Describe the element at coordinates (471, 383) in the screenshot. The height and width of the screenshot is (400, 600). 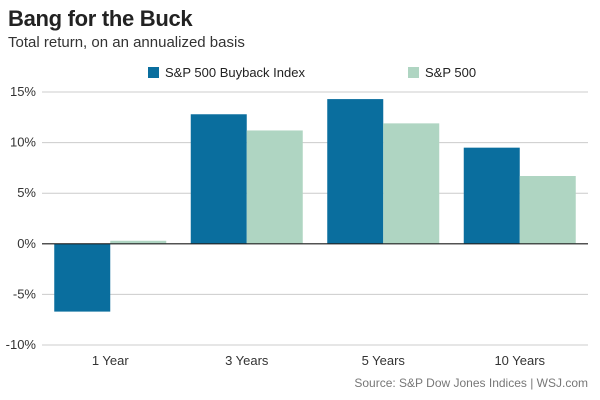
I see `source-note: Source: S&P Dow Jones Indices | WSJ.com` at that location.